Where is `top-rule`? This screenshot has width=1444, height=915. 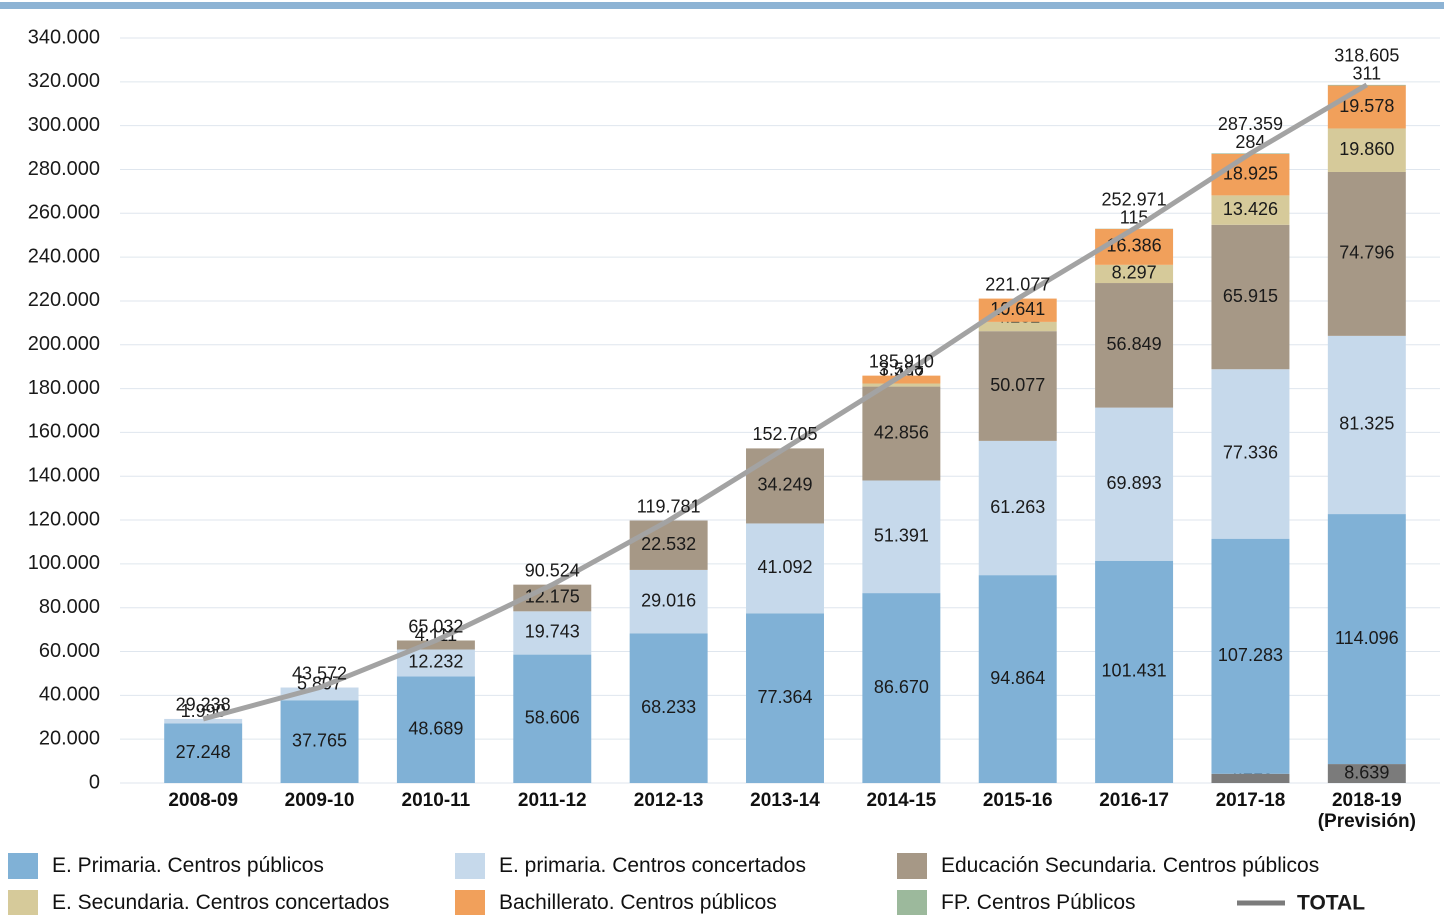
top-rule is located at coordinates (722, 5).